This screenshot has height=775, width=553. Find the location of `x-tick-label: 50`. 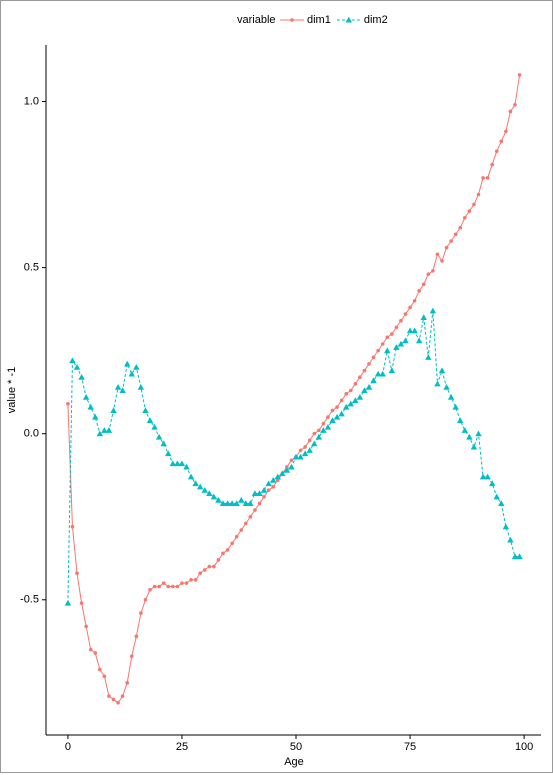

x-tick-label: 50 is located at coordinates (296, 747).